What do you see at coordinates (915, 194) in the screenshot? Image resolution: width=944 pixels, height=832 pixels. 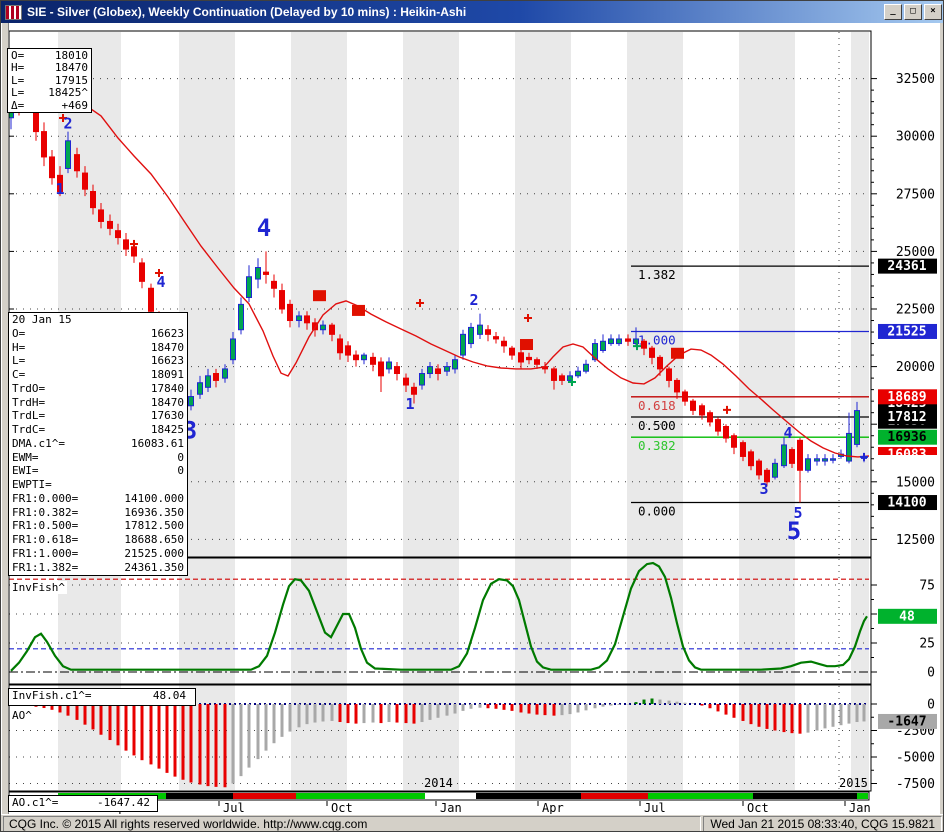 I see `price-tick-label: 27500` at bounding box center [915, 194].